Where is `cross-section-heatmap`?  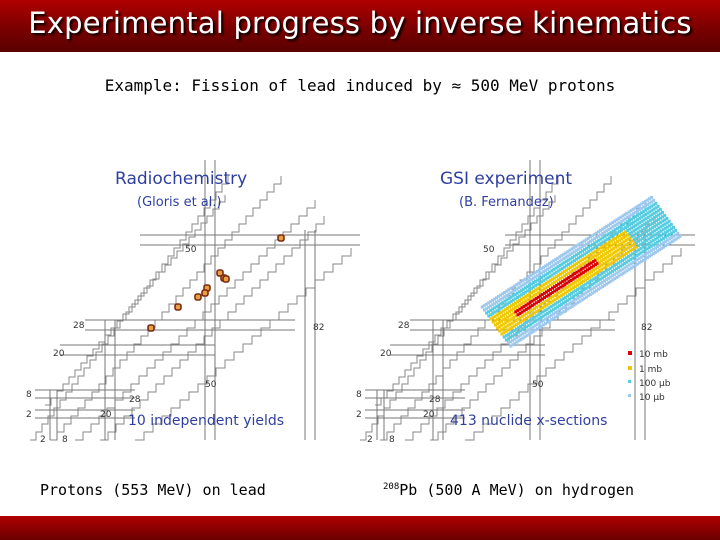 cross-section-heatmap is located at coordinates (581, 271).